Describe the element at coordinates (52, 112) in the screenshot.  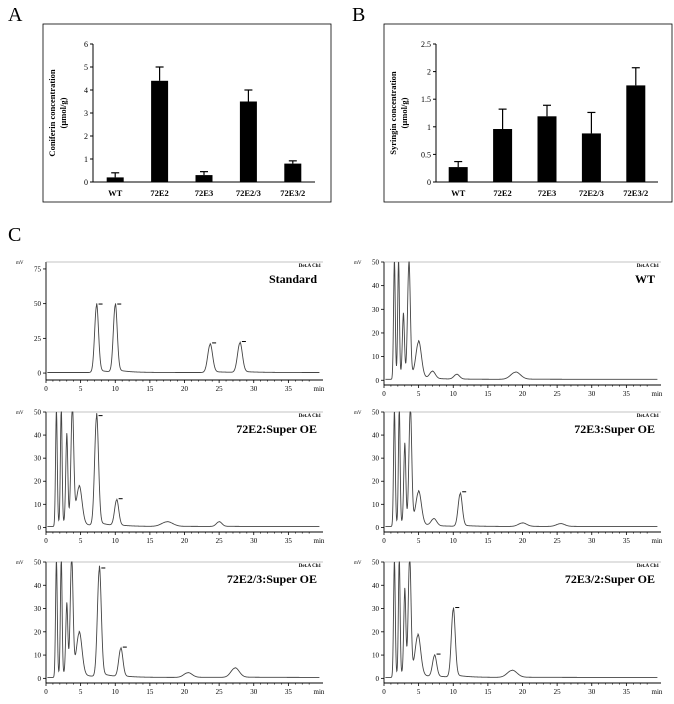
I see `y-axis-label: Coniferin concentration` at that location.